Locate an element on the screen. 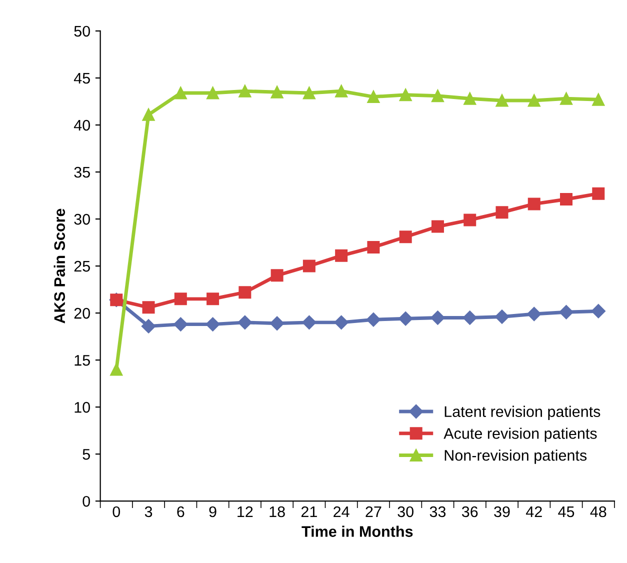 The image size is (627, 563). x-tick-label: 39 is located at coordinates (502, 512).